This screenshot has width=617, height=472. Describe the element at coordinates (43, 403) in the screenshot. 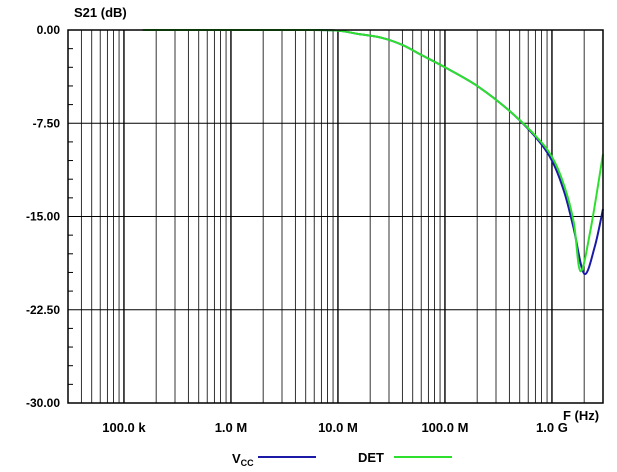

I see `y-tick-label: -30.00` at that location.